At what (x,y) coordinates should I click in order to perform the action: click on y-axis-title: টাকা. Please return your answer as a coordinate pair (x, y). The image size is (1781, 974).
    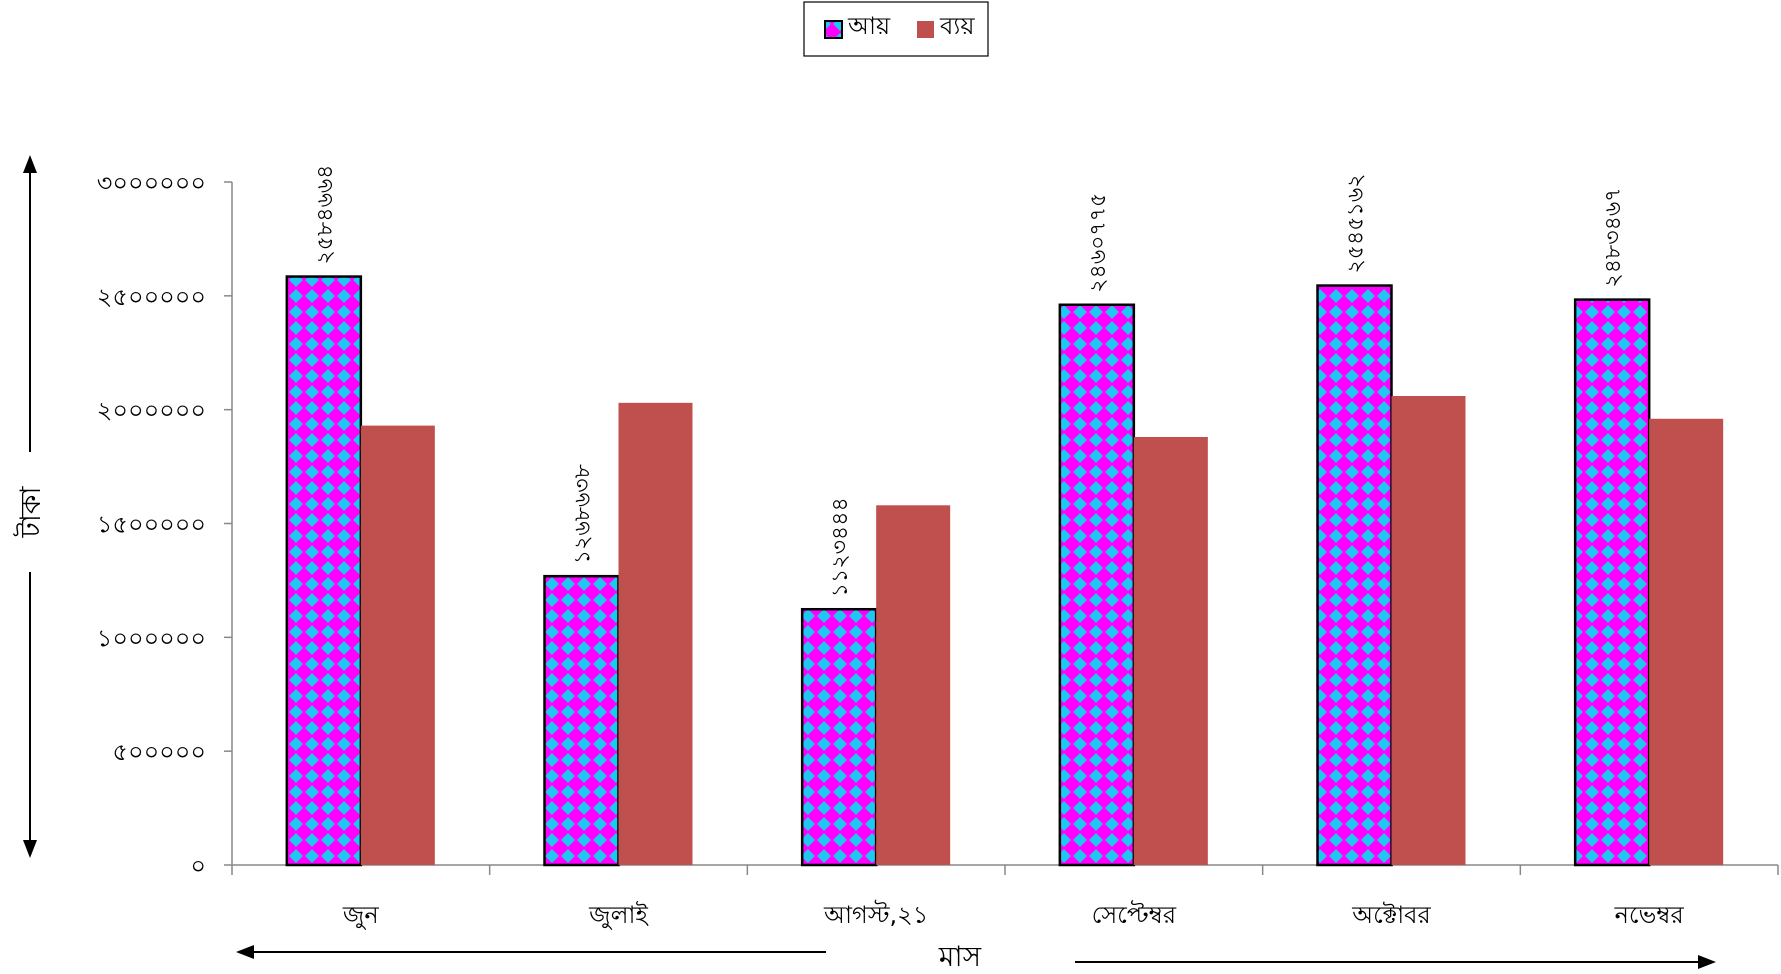
    Looking at the image, I should click on (30, 512).